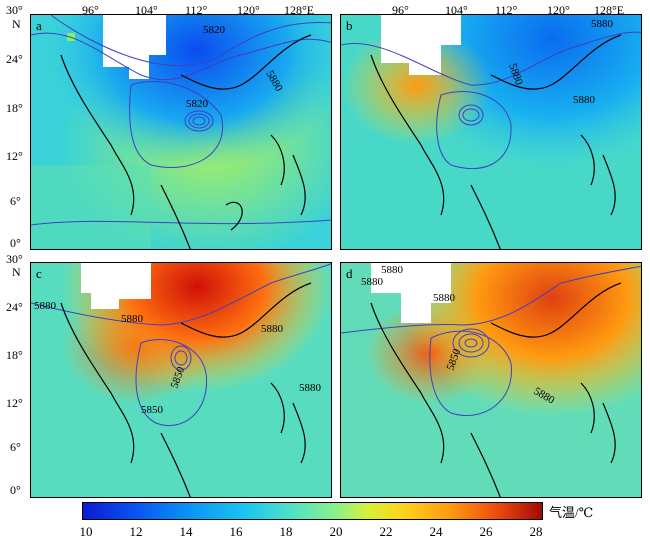 The height and width of the screenshot is (548, 650). What do you see at coordinates (286, 531) in the screenshot?
I see `colorbar-tick: 18` at bounding box center [286, 531].